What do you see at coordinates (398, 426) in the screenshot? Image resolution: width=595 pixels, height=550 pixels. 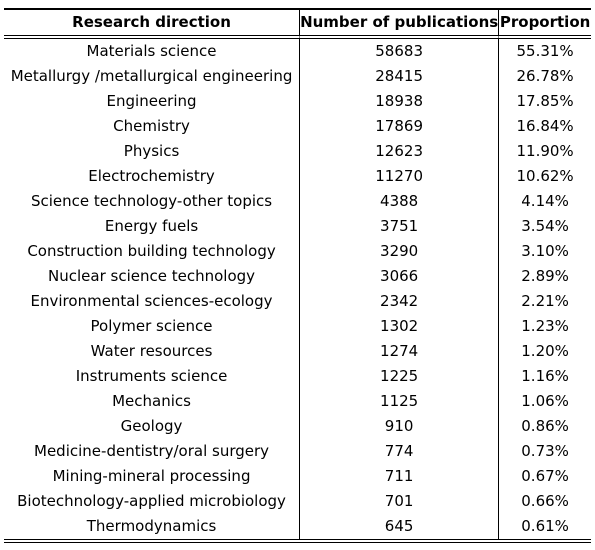 I see `publications-count-cell: 910` at bounding box center [398, 426].